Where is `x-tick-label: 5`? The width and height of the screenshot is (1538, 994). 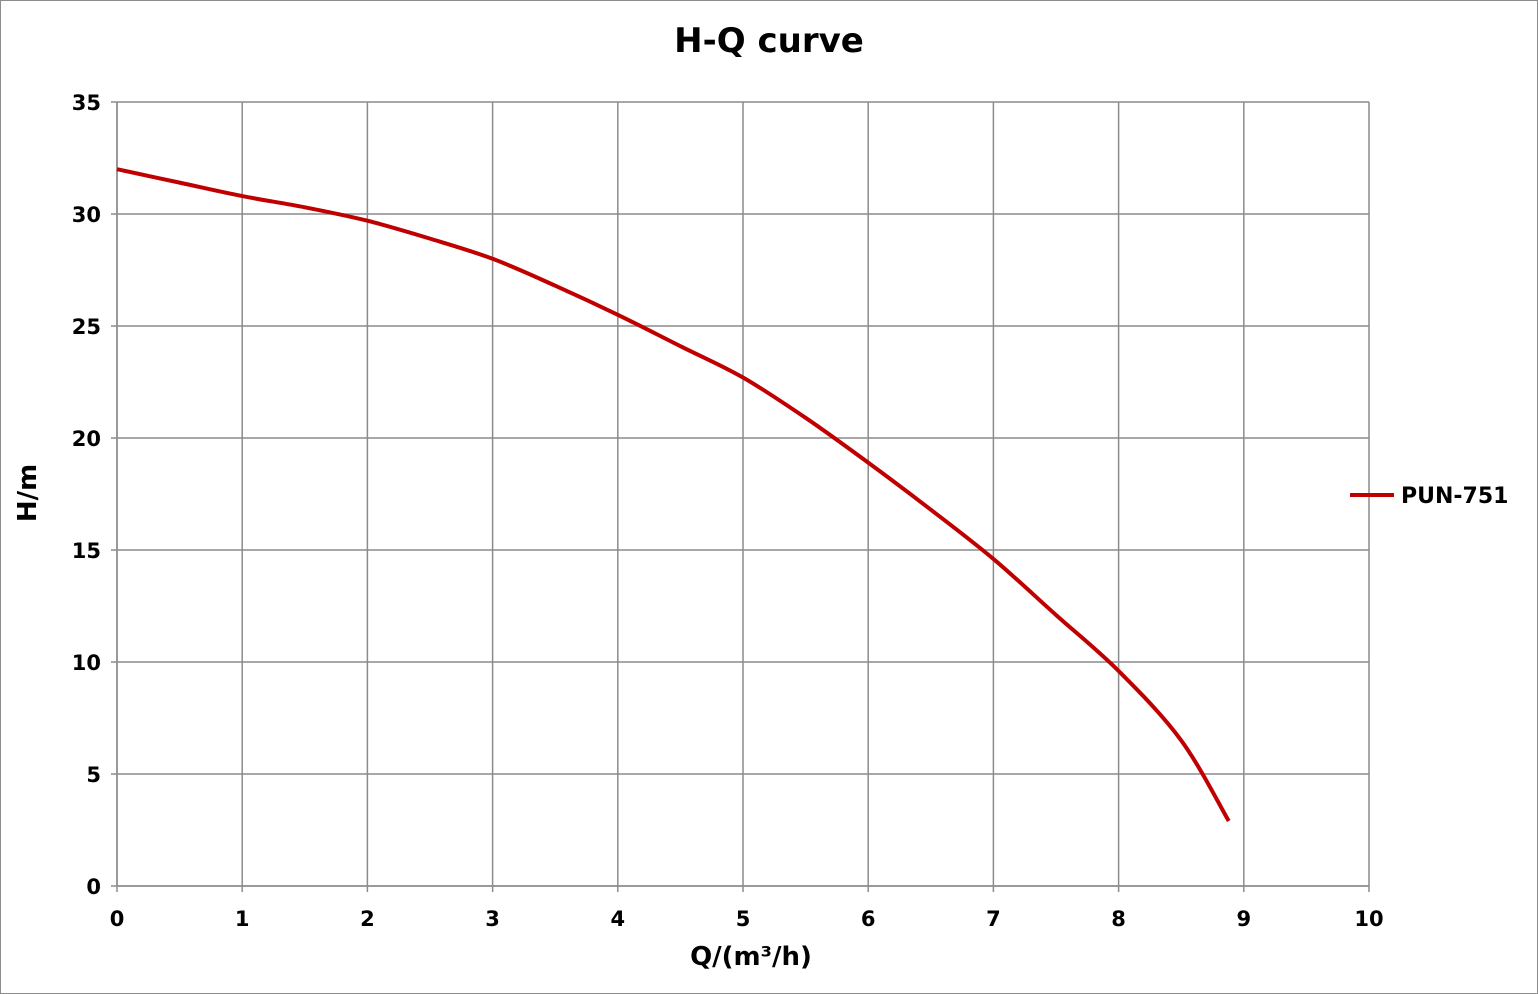
x-tick-label: 5 is located at coordinates (743, 919).